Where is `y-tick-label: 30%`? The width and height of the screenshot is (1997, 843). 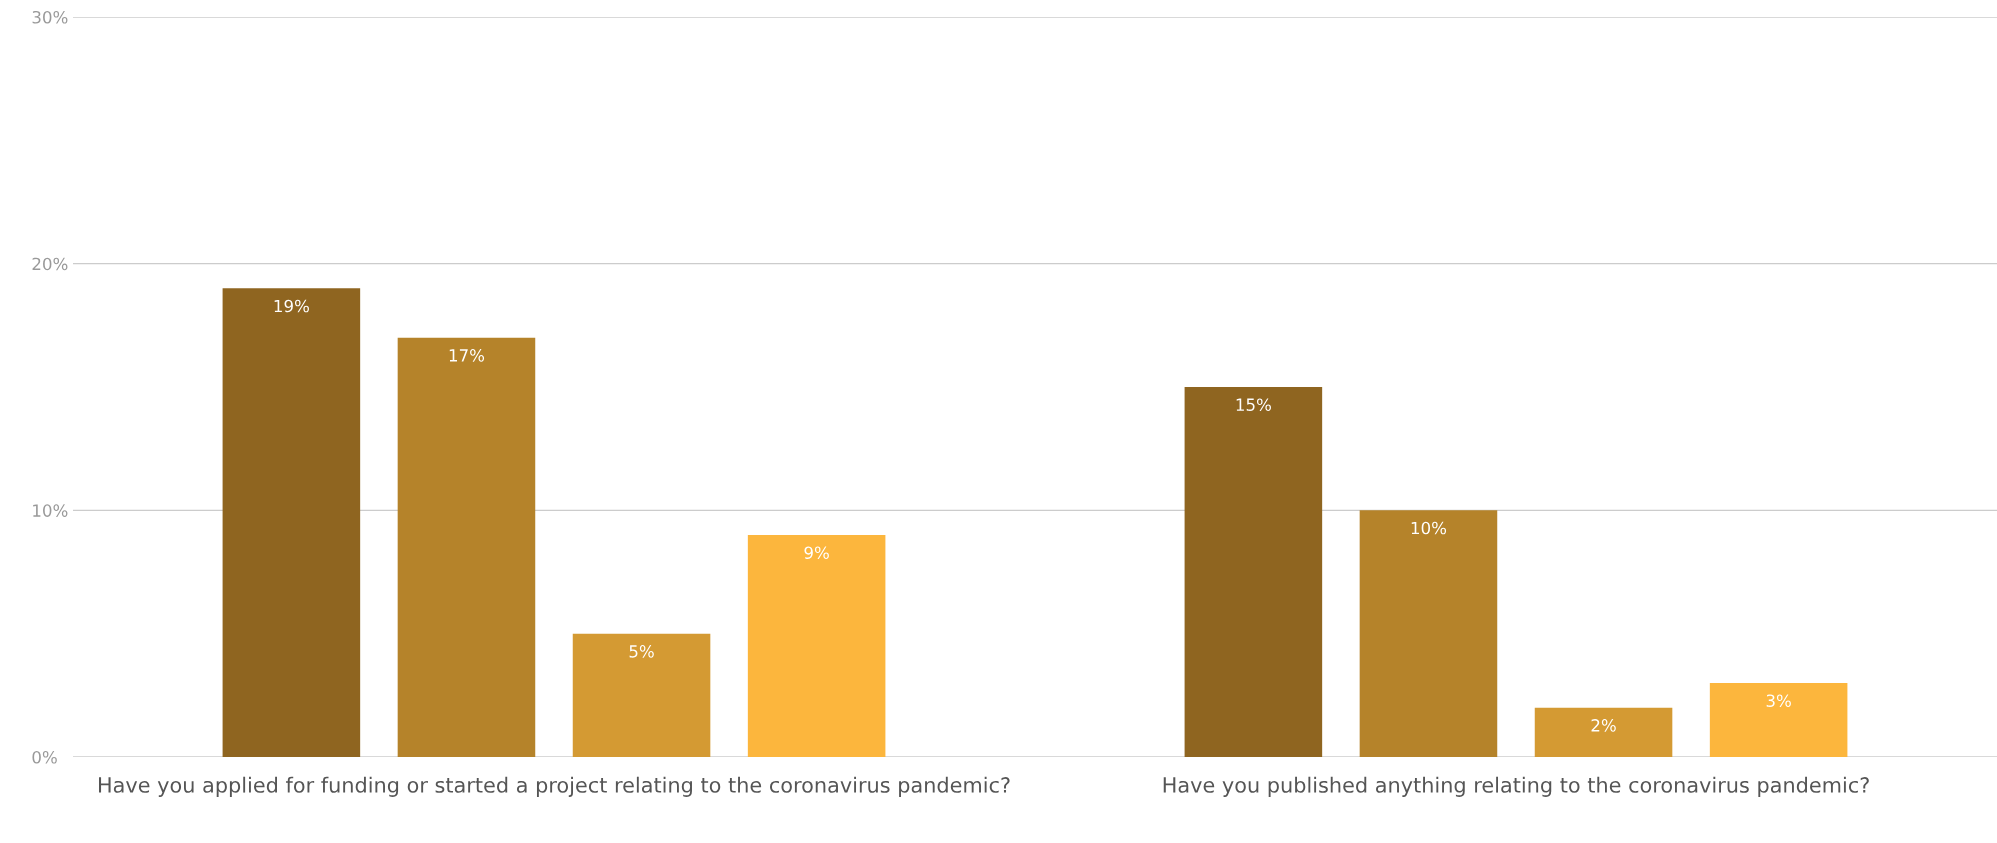 y-tick-label: 30% is located at coordinates (50, 17).